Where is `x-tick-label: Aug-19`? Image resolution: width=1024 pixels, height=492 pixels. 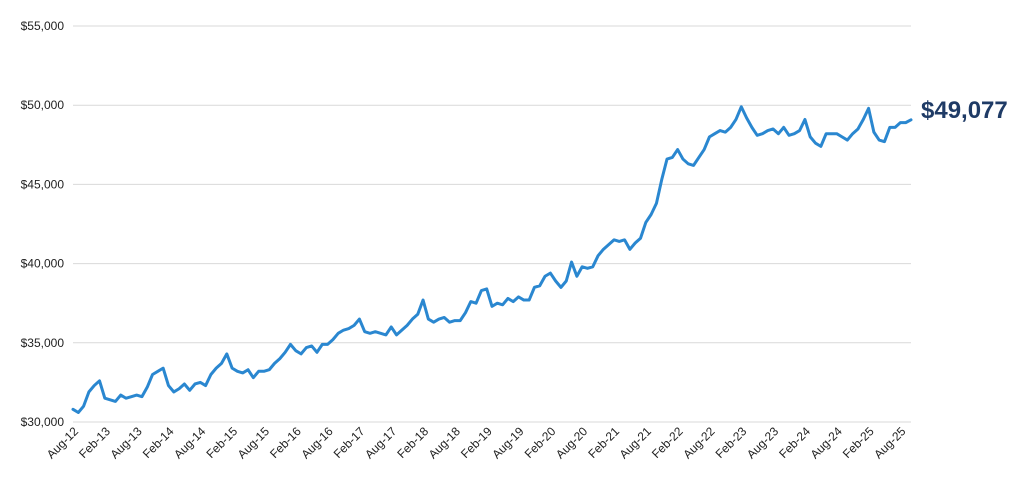 x-tick-label: Aug-19 is located at coordinates (507, 442).